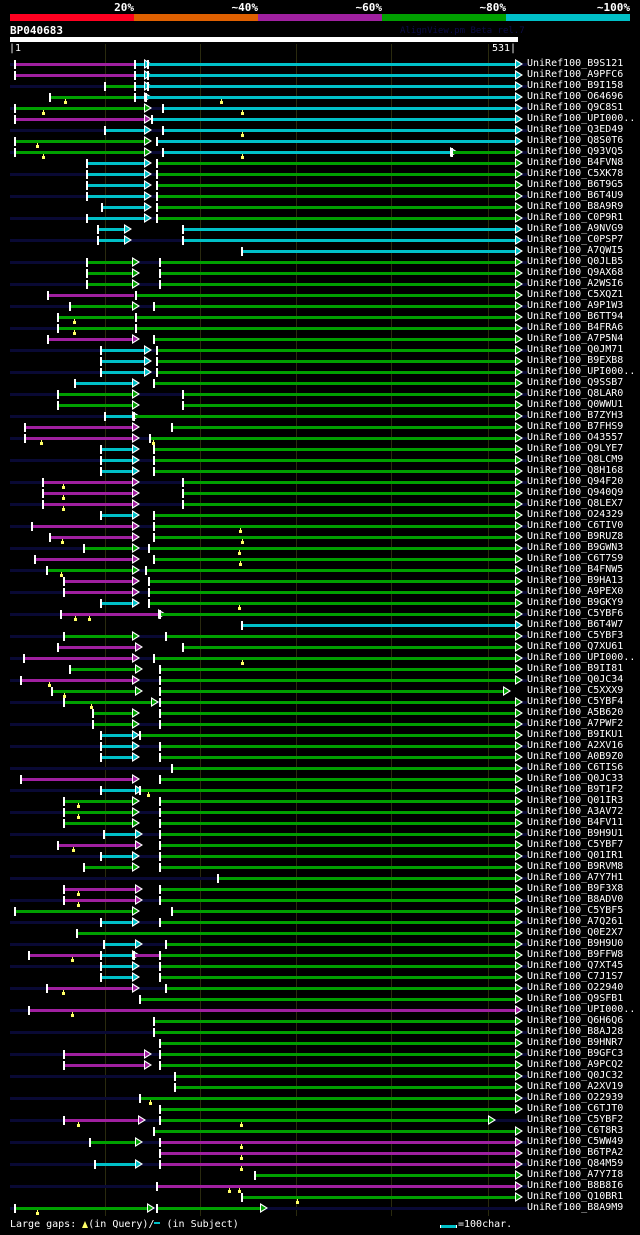 The image size is (640, 1235). I want to click on subject-label: UniRef100_B6T9G5, so click(575, 184).